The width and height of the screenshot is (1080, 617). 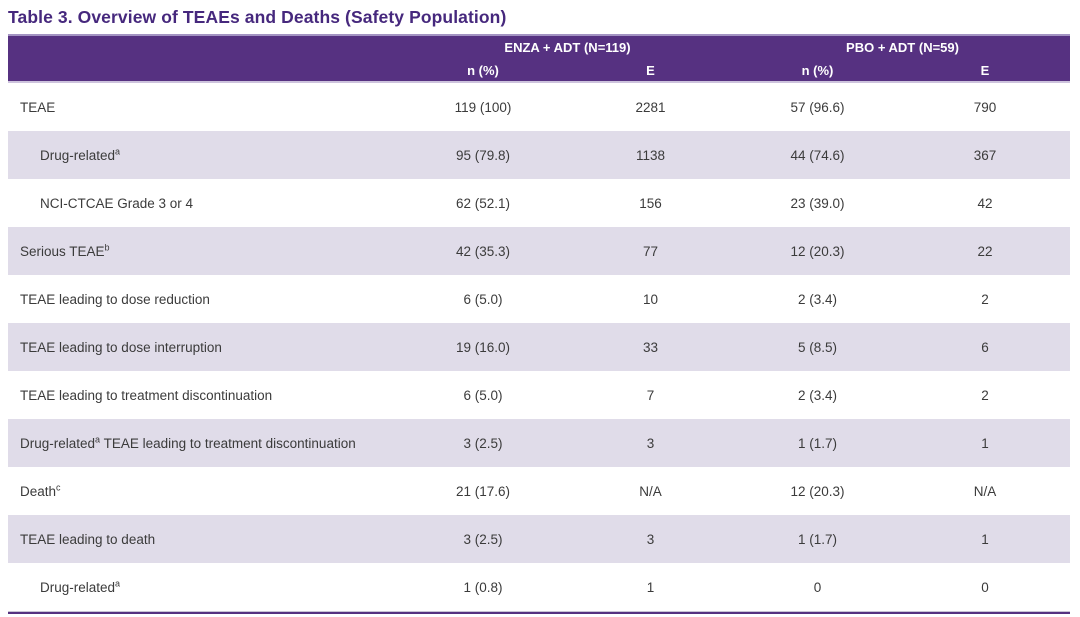 I want to click on row-label: TEAE leading to dose interruption, so click(x=204, y=347).